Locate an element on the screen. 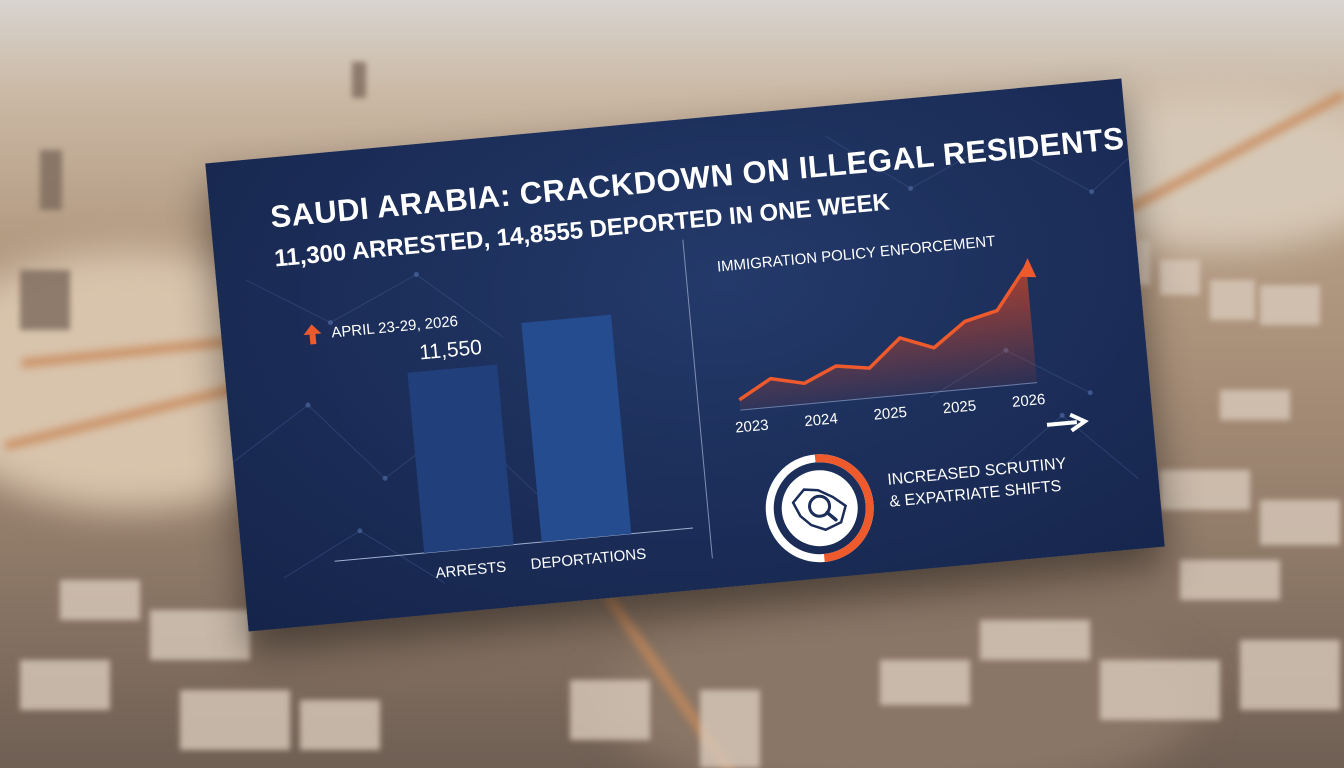 The width and height of the screenshot is (1344, 768). trend-line is located at coordinates (883, 333).